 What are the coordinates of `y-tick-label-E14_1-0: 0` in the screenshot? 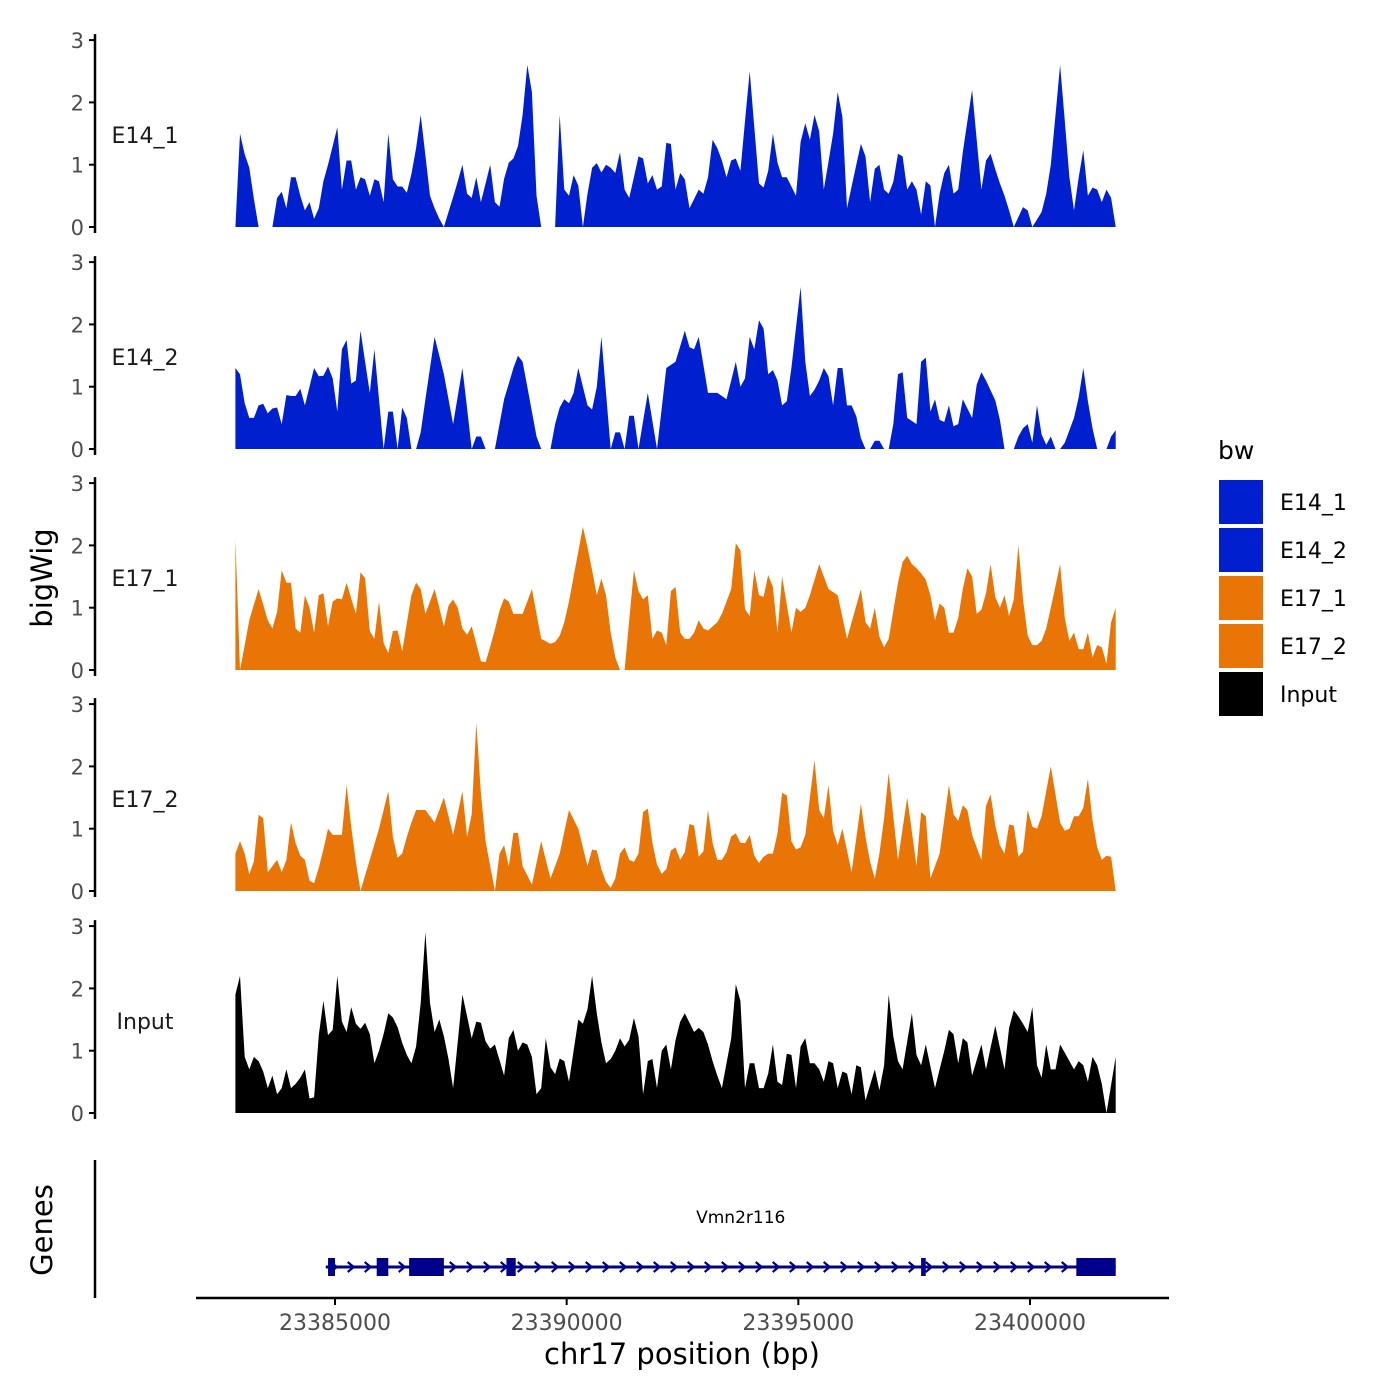 It's located at (77, 228).